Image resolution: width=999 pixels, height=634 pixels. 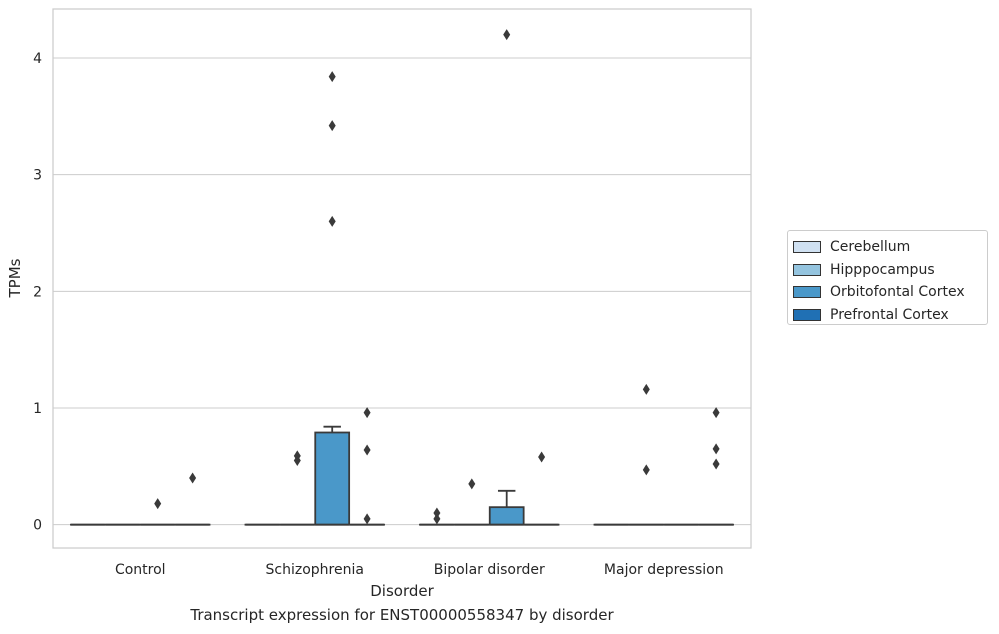 I want to click on y-tick-label: 1, so click(x=37, y=409).